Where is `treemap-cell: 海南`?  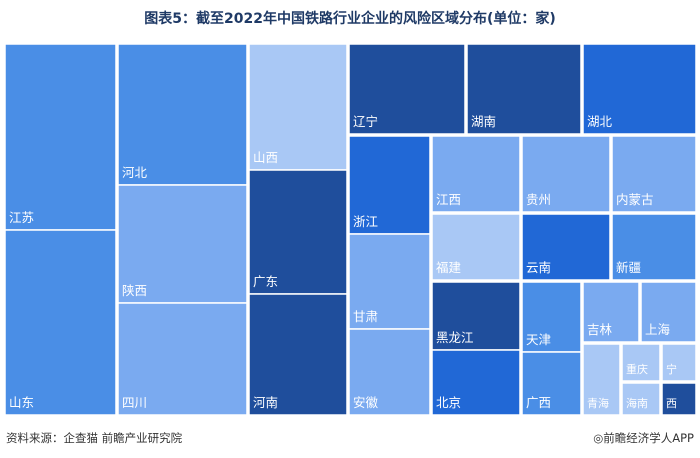
treemap-cell: 海南 is located at coordinates (641, 399).